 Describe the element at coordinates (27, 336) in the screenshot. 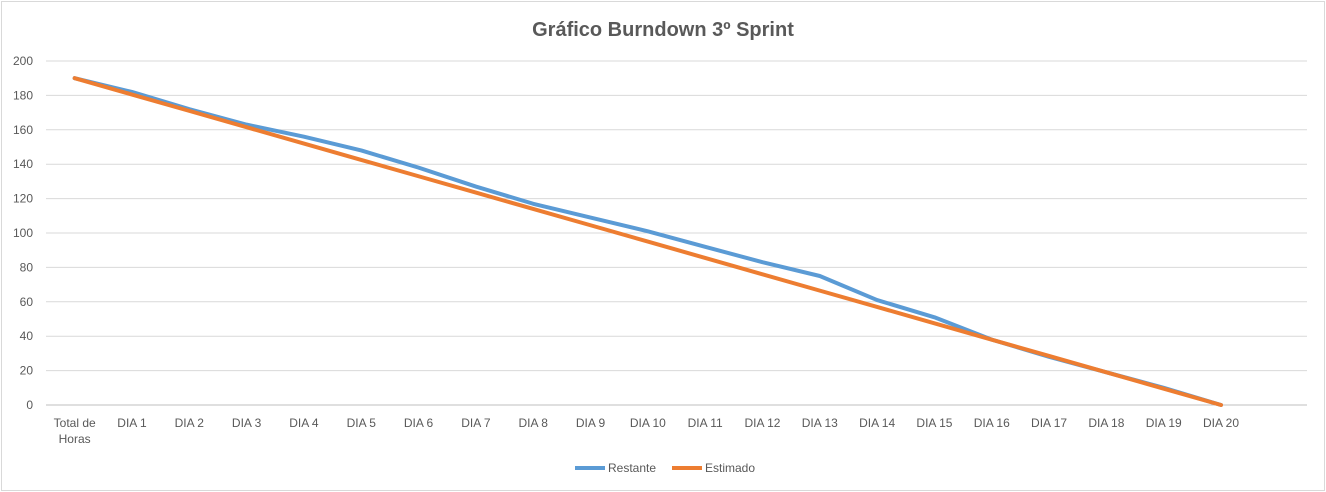

I see `y-tick-label: 40` at that location.